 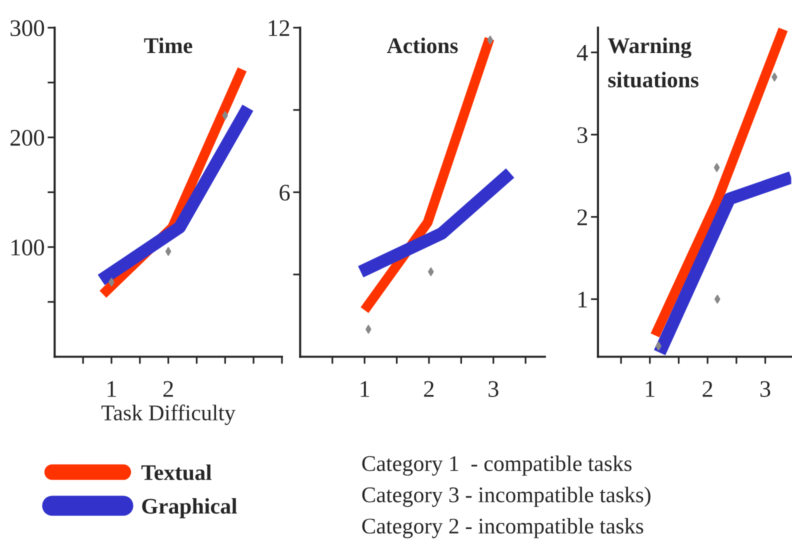 What do you see at coordinates (168, 46) in the screenshot?
I see `chart-title: Time` at bounding box center [168, 46].